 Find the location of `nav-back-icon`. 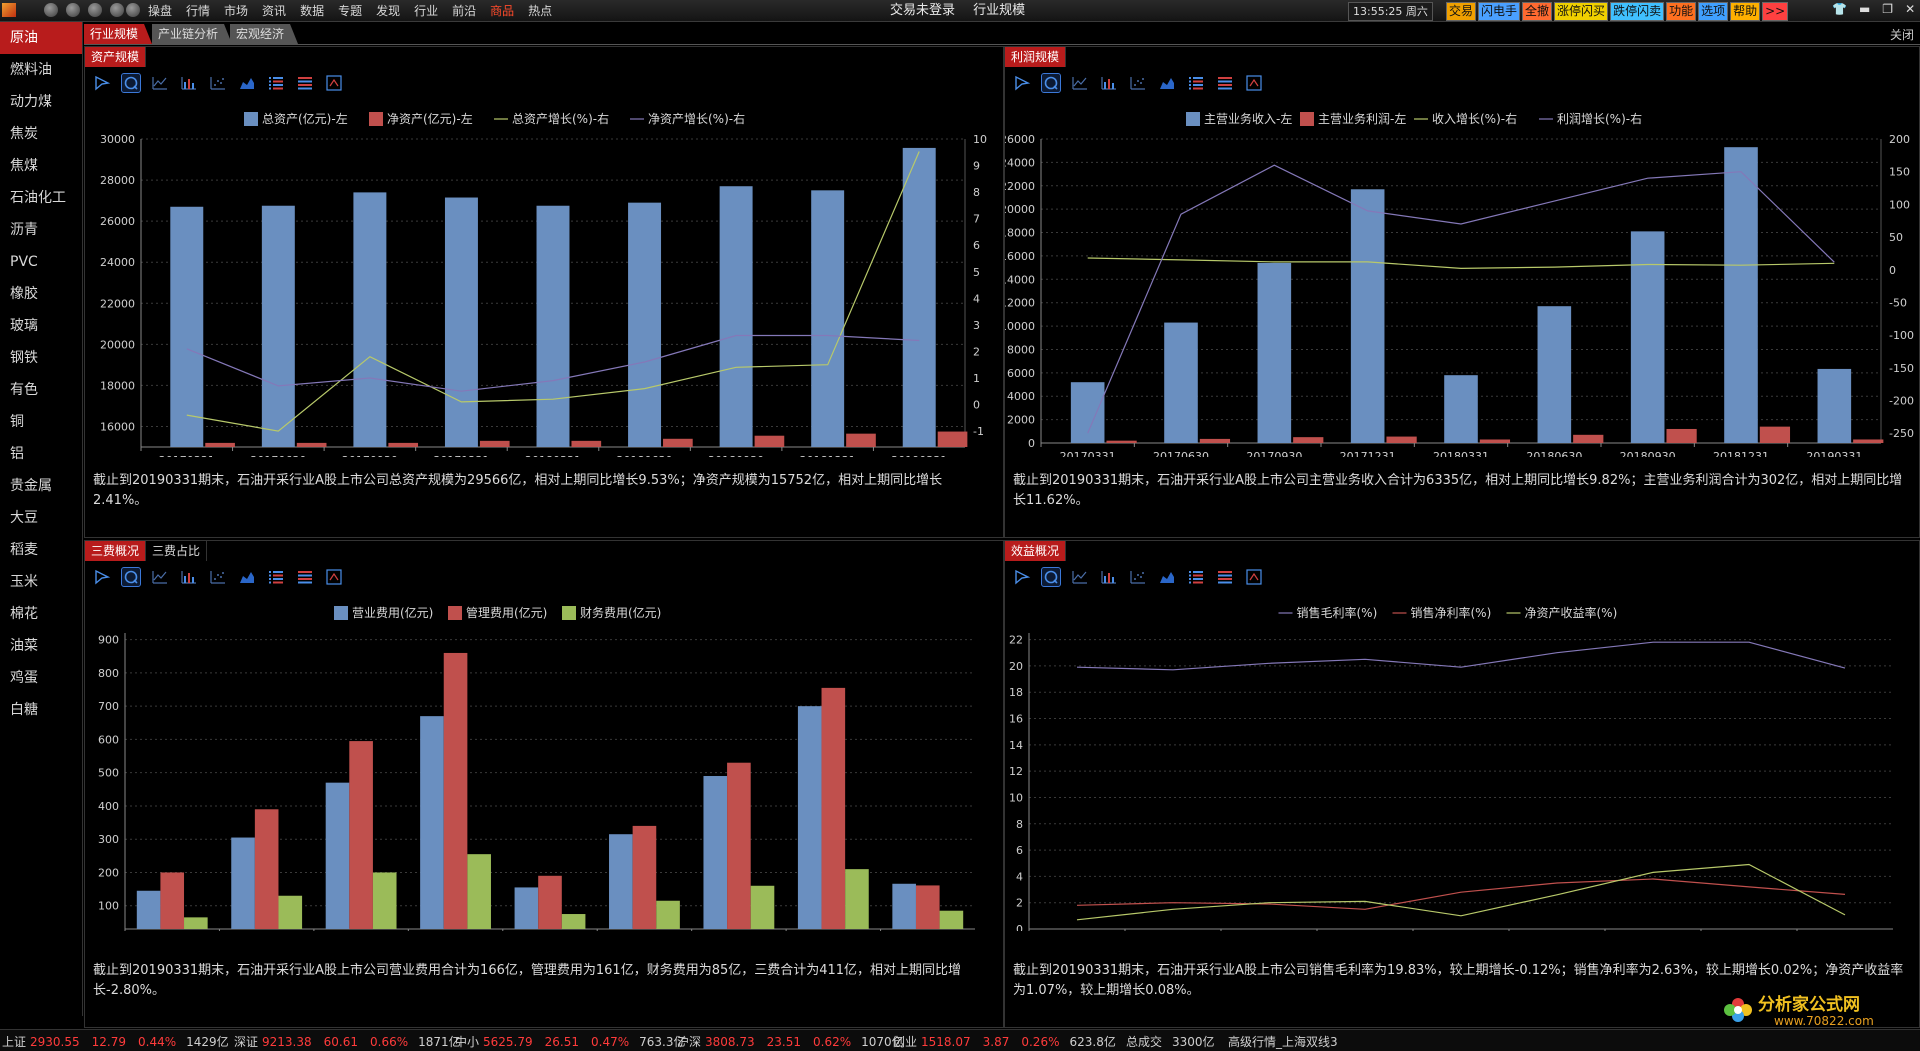

nav-back-icon is located at coordinates (51, 10).